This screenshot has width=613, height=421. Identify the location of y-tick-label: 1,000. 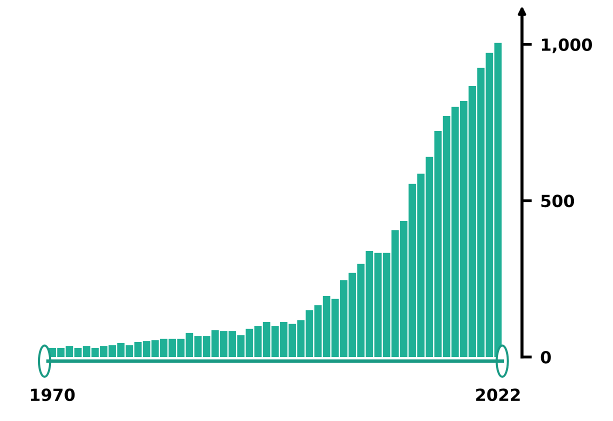
(567, 46).